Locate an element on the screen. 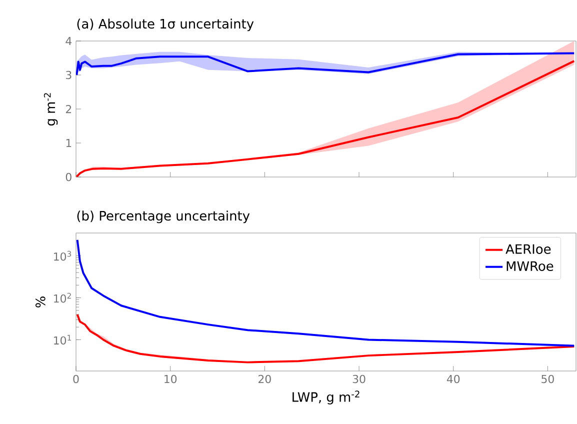 The image size is (577, 424). y-axis-title: % is located at coordinates (41, 302).